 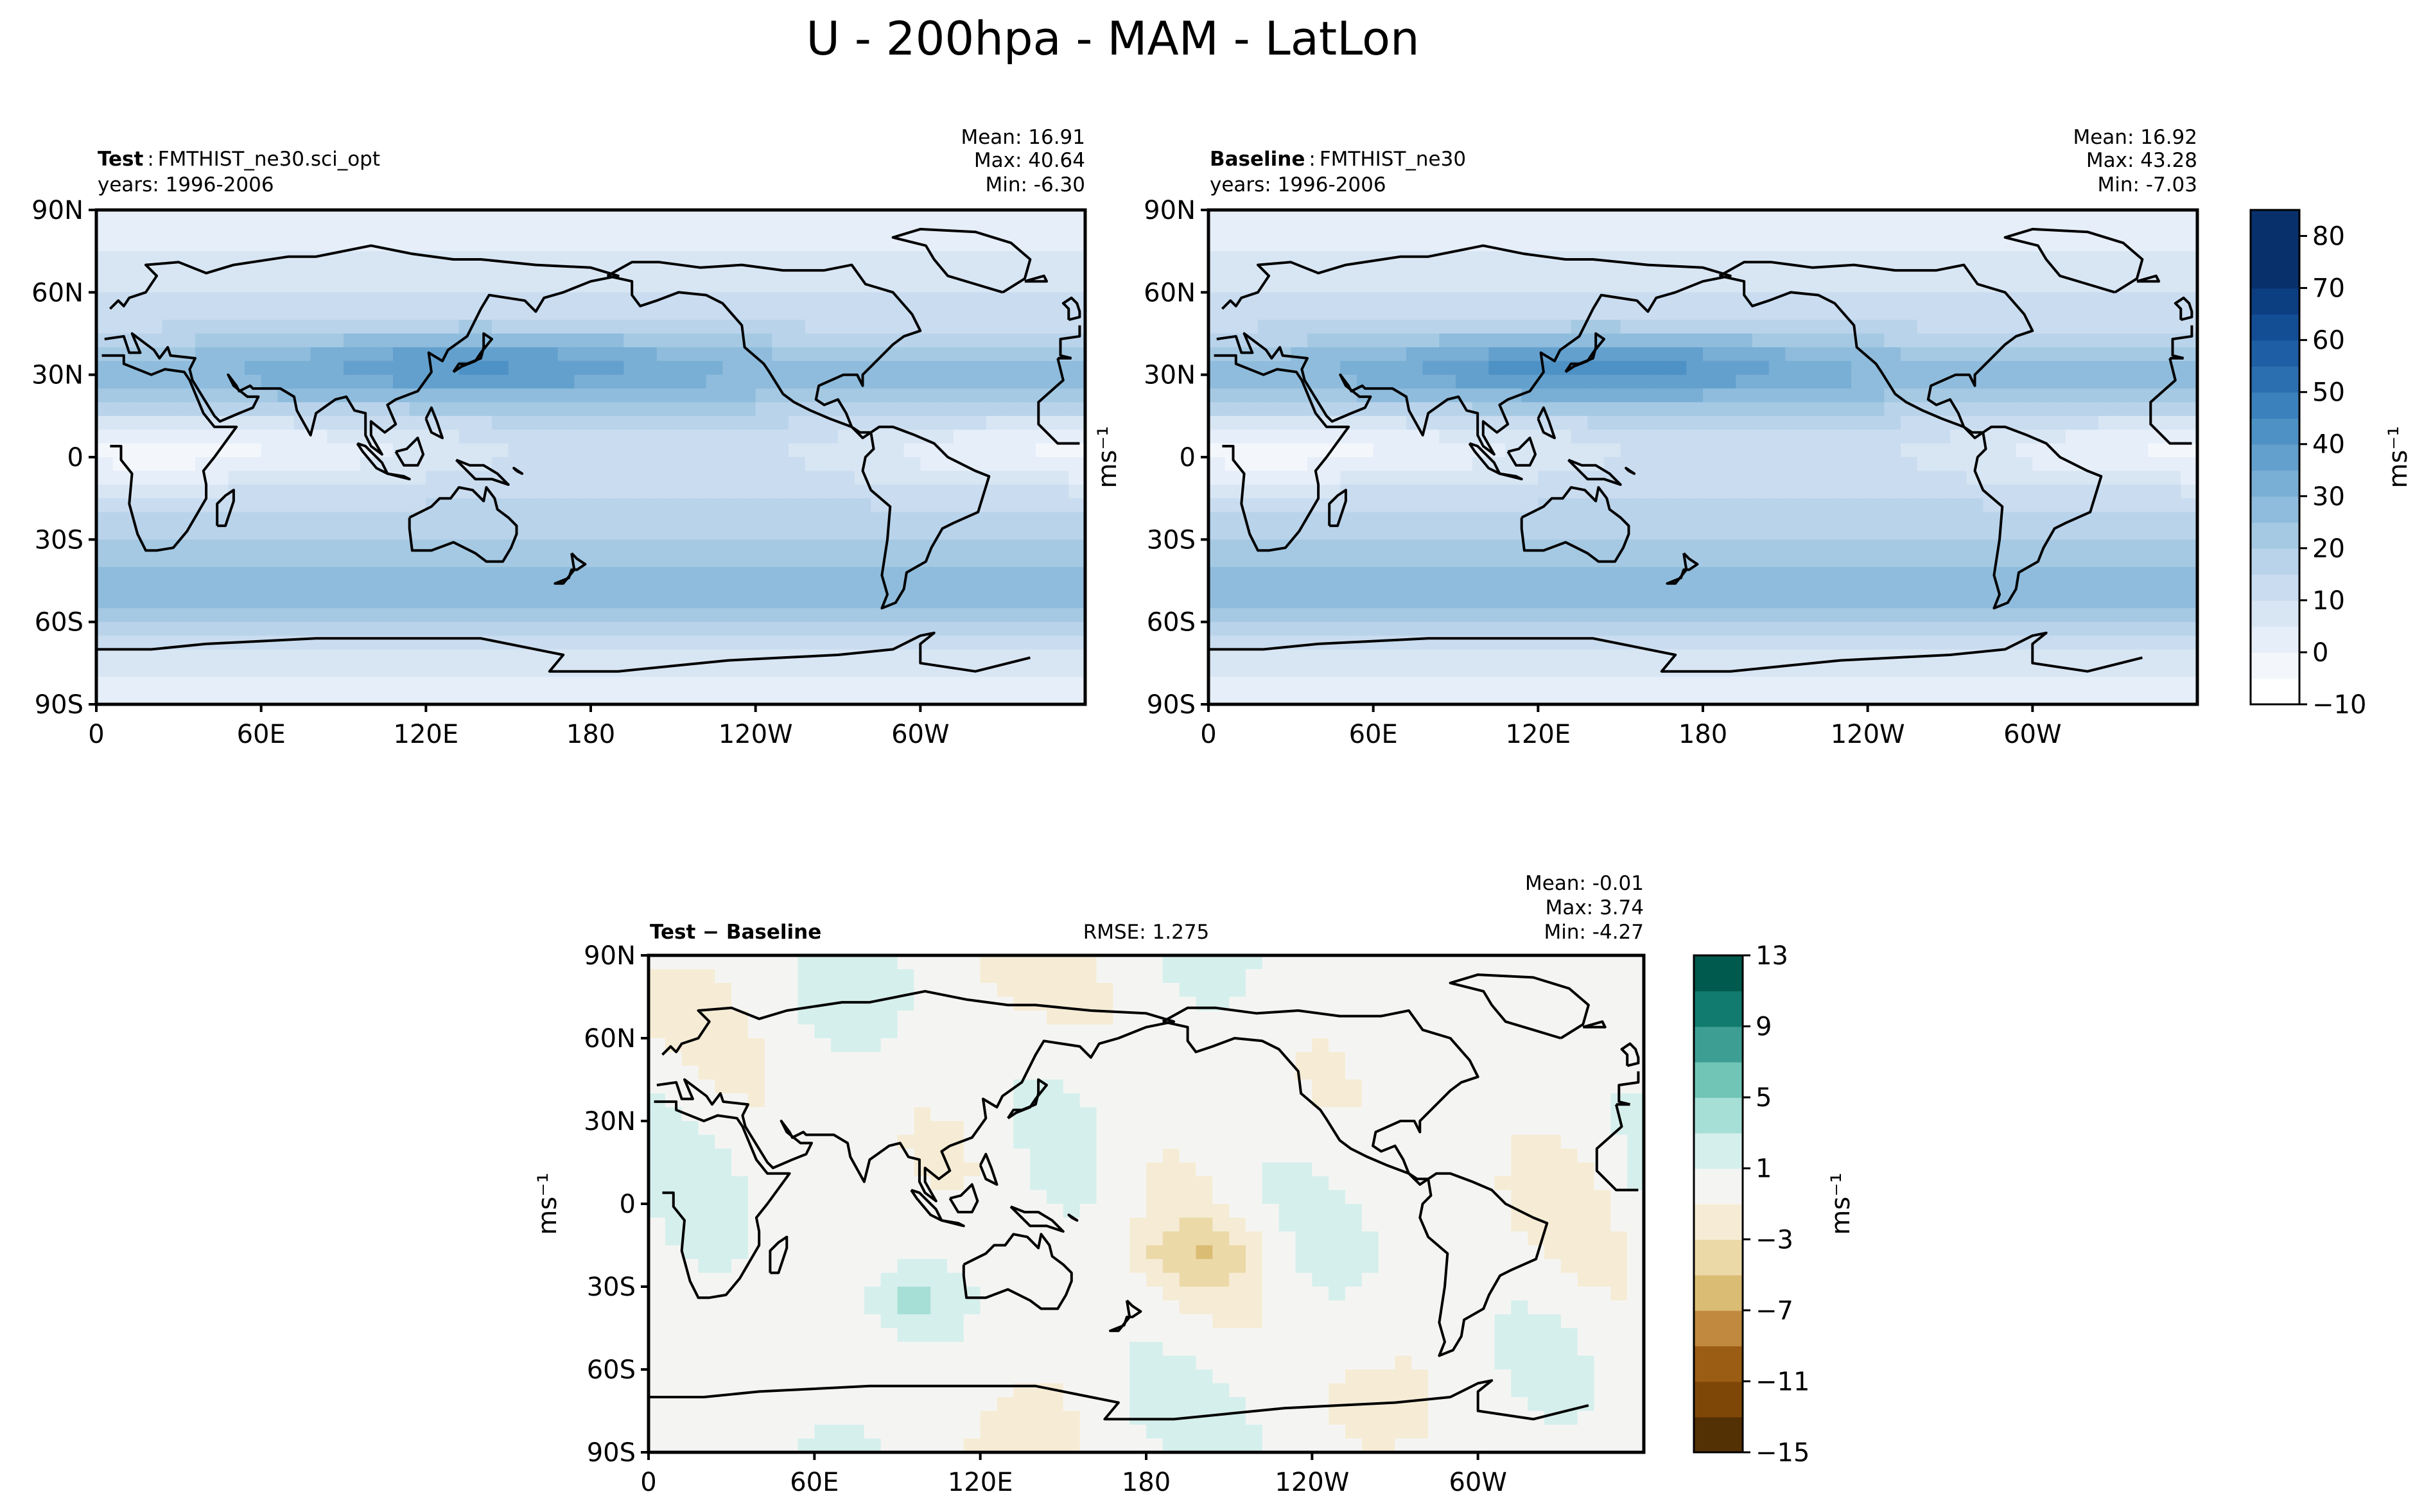 What do you see at coordinates (2148, 278) in the screenshot?
I see `coastline-uk` at bounding box center [2148, 278].